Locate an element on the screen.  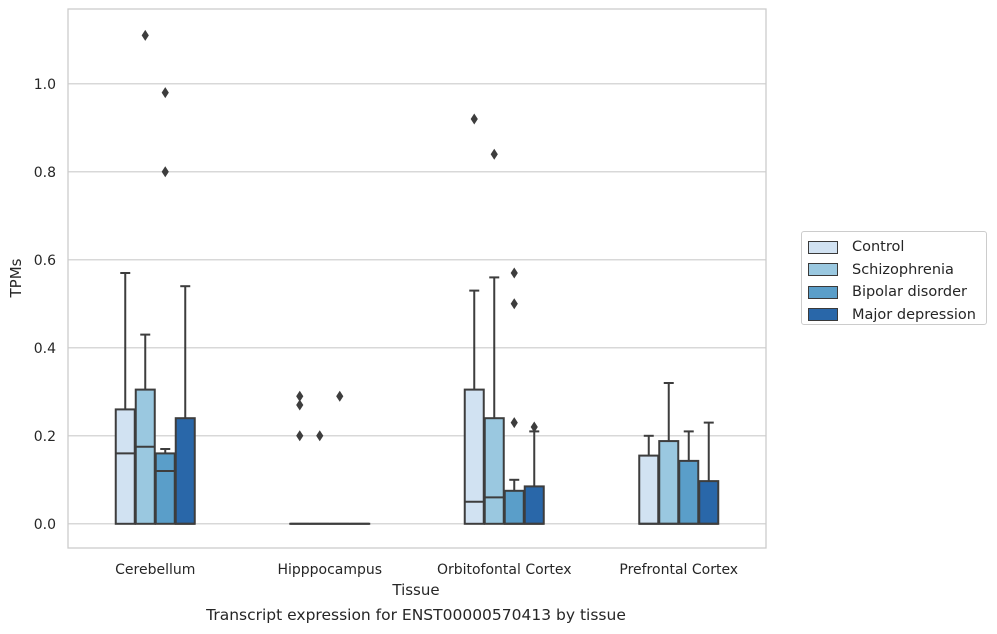
x-tick-label: Prefrontal Cortex is located at coordinates (678, 570).